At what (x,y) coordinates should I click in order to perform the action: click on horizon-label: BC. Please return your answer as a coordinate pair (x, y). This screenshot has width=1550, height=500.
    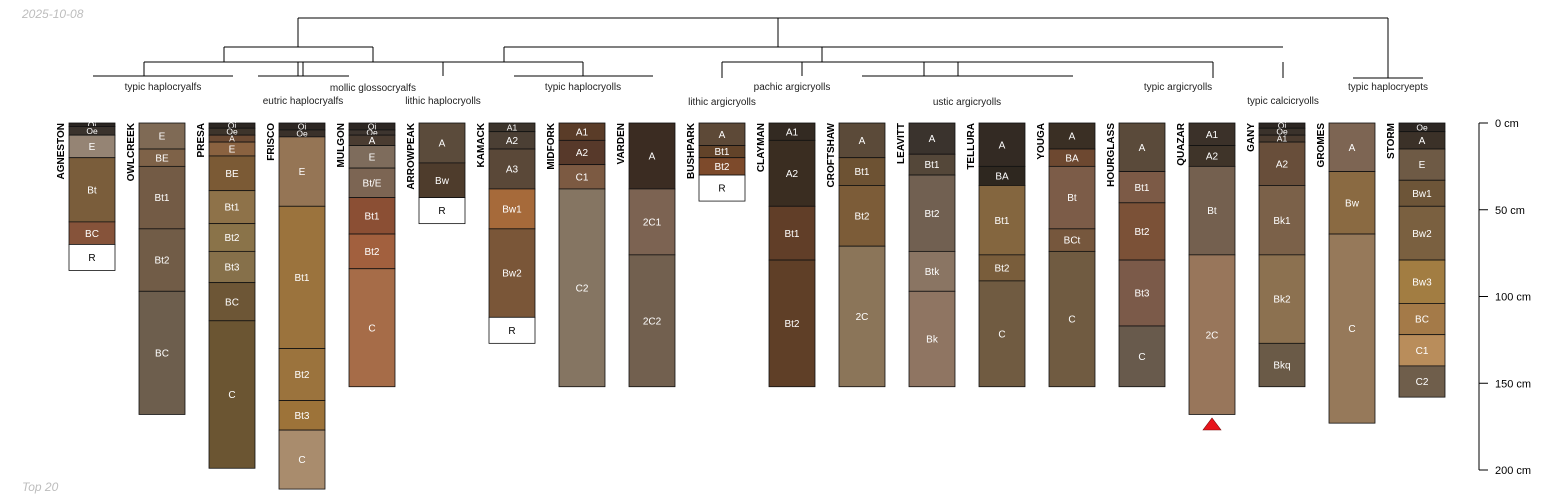
    Looking at the image, I should click on (1422, 320).